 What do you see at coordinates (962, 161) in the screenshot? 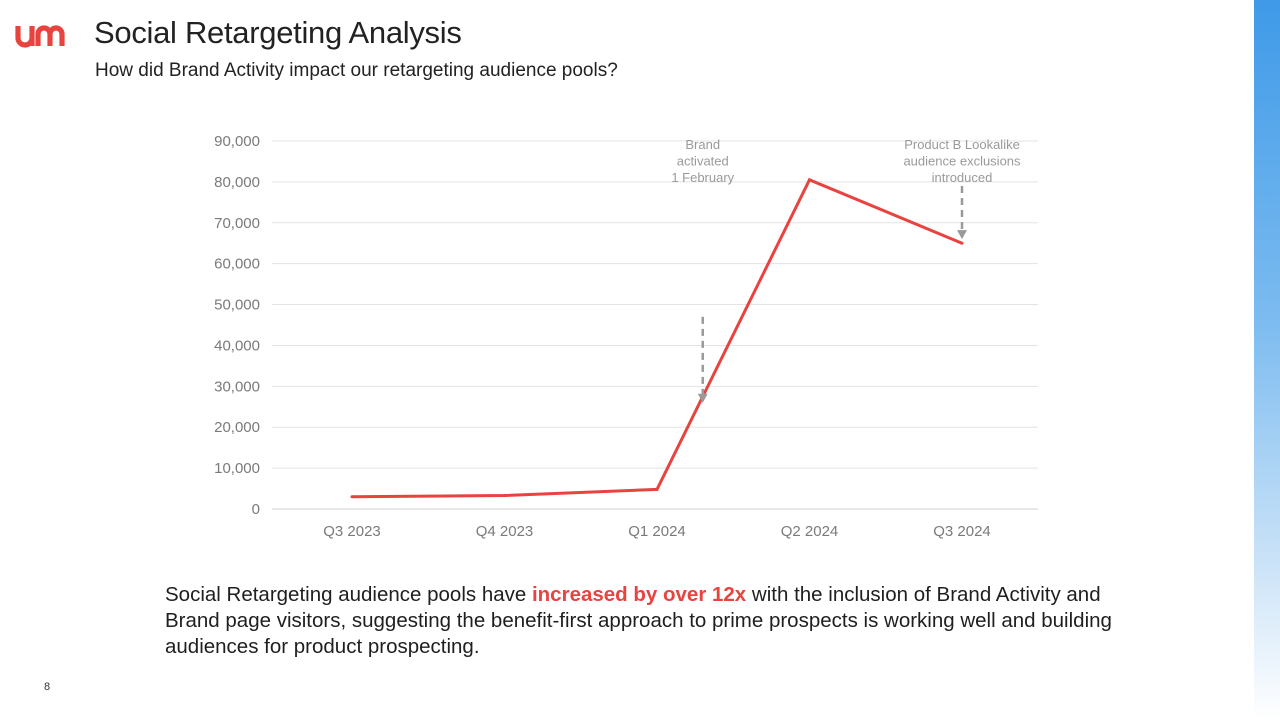
I see `annotation-text: audience exclusions` at bounding box center [962, 161].